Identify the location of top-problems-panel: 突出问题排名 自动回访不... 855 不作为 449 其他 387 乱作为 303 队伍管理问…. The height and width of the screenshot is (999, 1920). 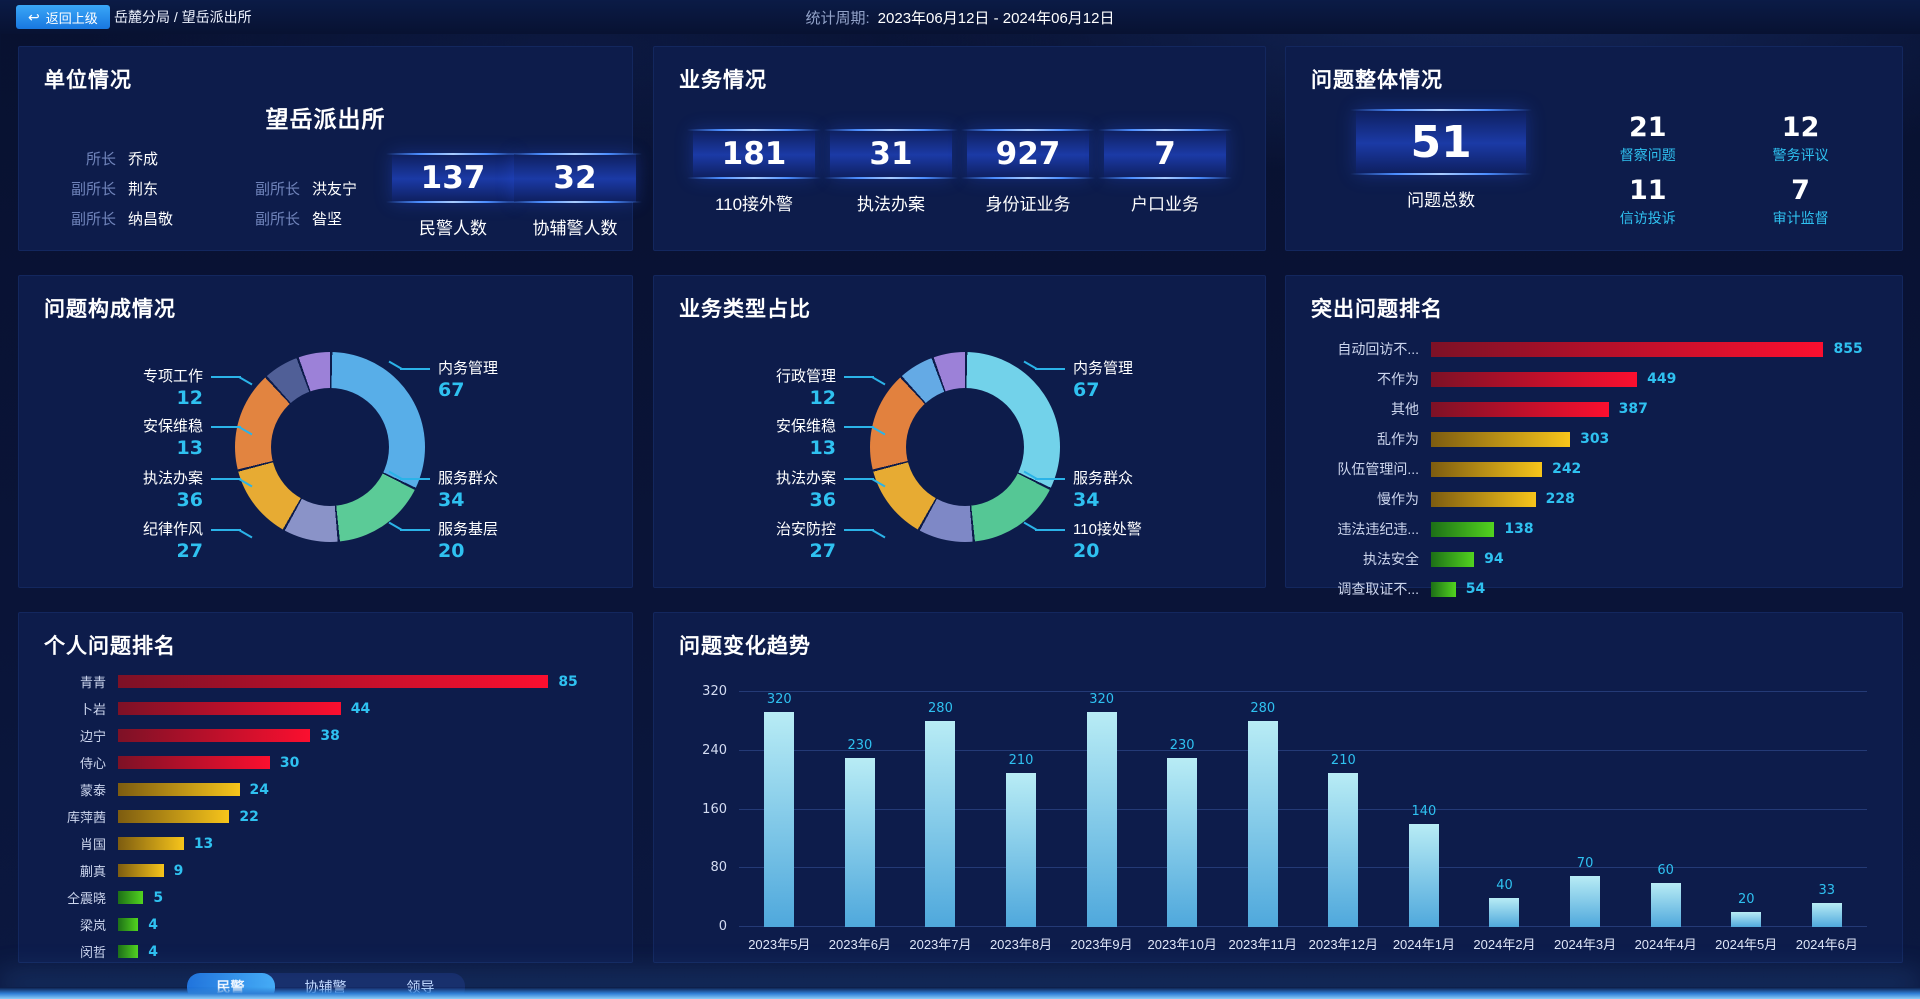
(1594, 436).